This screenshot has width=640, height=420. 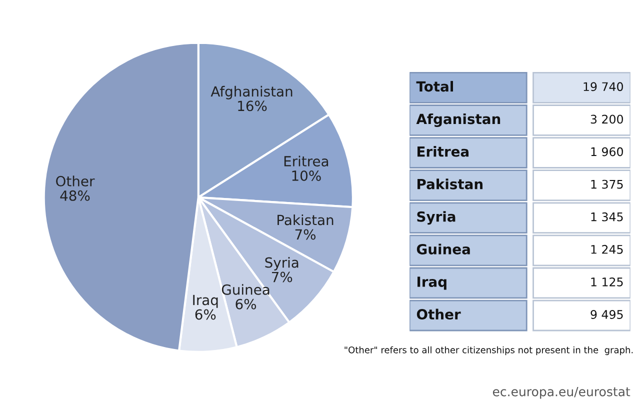 I want to click on text: 19 740, so click(x=603, y=87).